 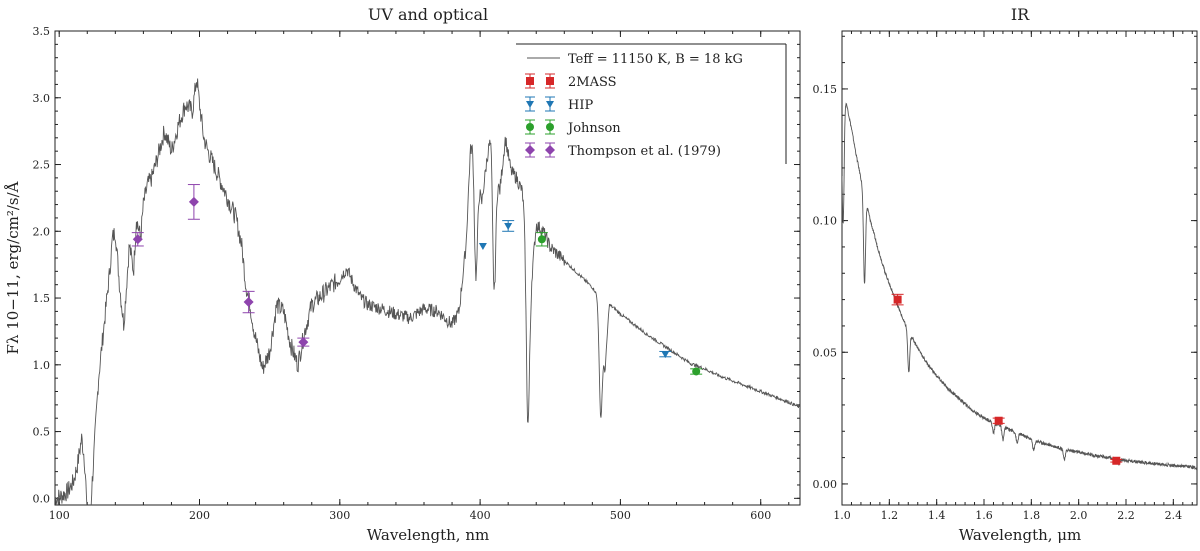 What do you see at coordinates (13, 267) in the screenshot?
I see `y-axis-title: Fλ 10−11, erg/cm²/s/Å` at bounding box center [13, 267].